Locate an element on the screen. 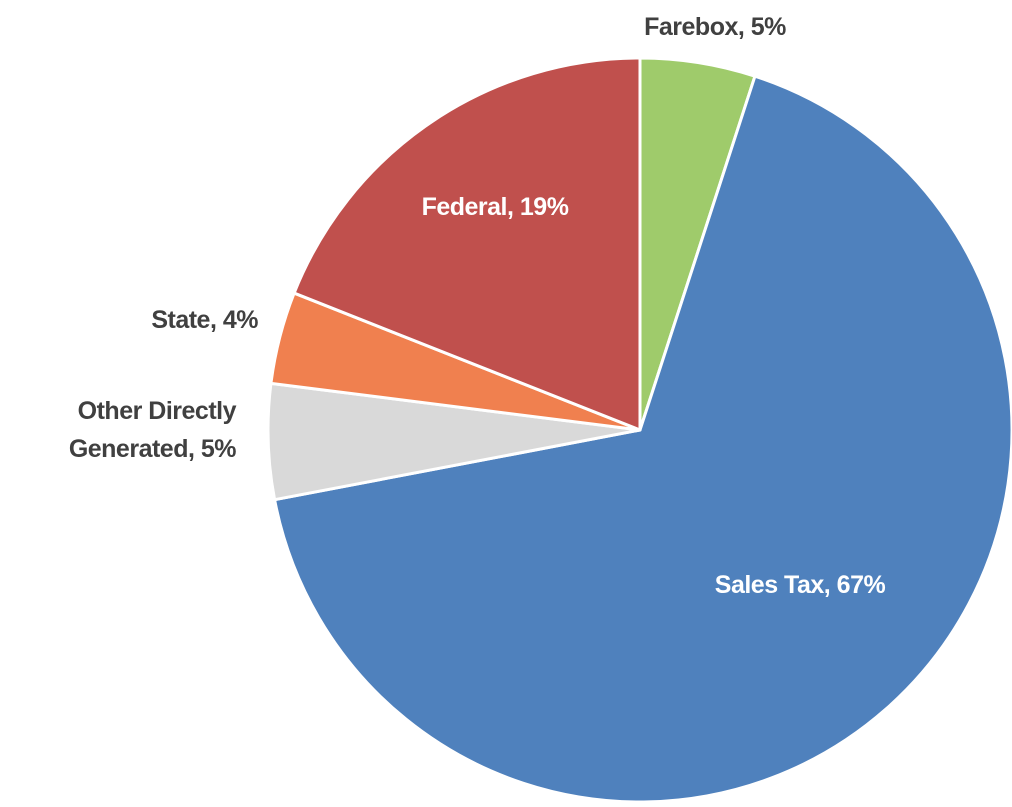 This screenshot has height=807, width=1012. data-label: Federal, 19% is located at coordinates (495, 207).